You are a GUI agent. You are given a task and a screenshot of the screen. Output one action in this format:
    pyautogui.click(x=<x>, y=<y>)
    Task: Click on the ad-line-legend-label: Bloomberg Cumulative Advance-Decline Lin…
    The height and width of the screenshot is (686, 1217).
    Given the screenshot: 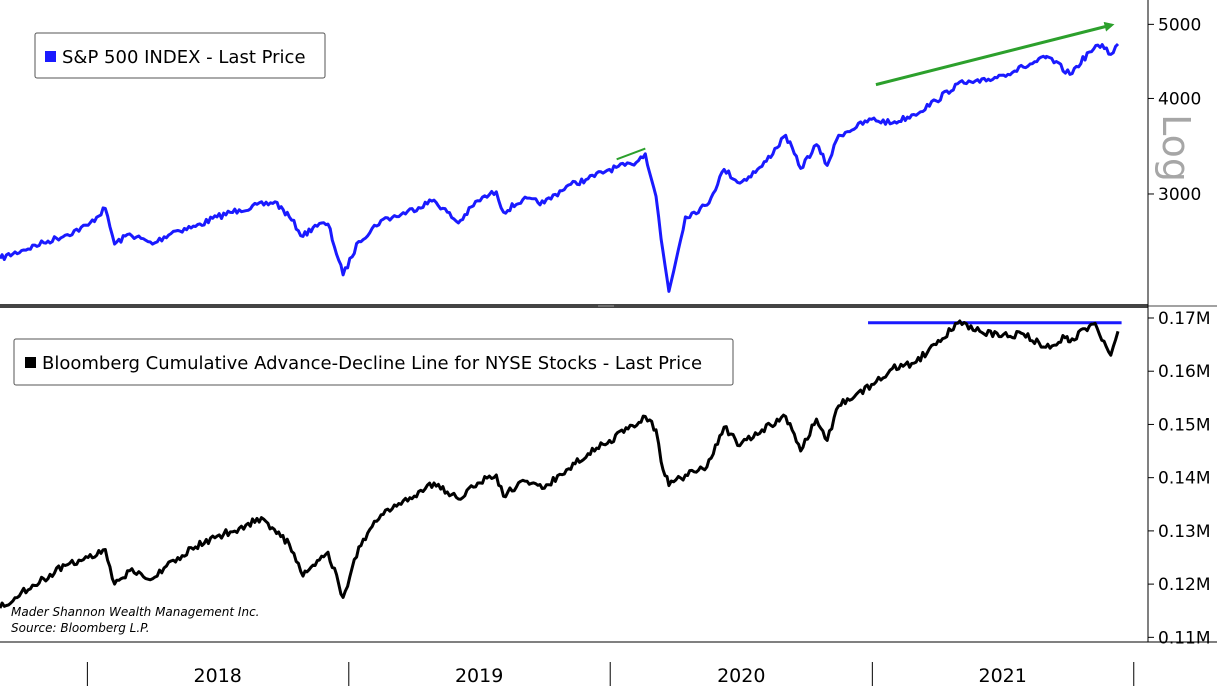 What is the action you would take?
    pyautogui.click(x=372, y=363)
    